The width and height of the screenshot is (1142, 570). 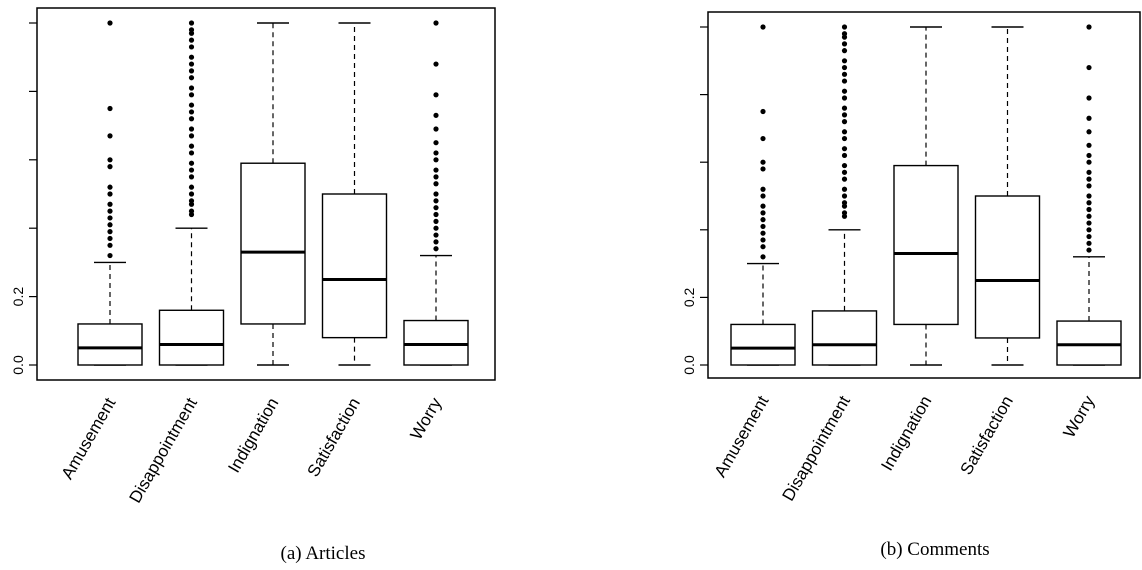 What do you see at coordinates (323, 553) in the screenshot?
I see `chart-caption: (a) Articles` at bounding box center [323, 553].